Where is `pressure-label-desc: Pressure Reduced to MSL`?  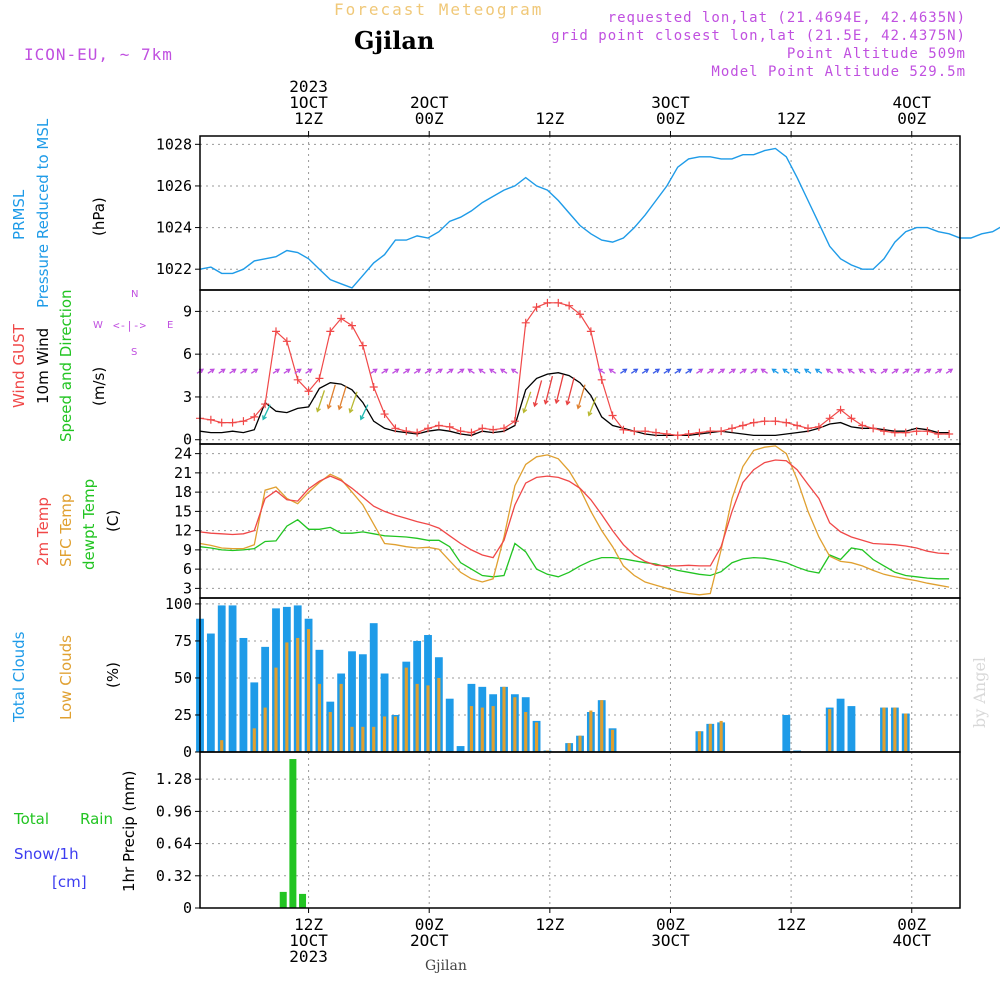 pressure-label-desc: Pressure Reduced to MSL is located at coordinates (43, 213).